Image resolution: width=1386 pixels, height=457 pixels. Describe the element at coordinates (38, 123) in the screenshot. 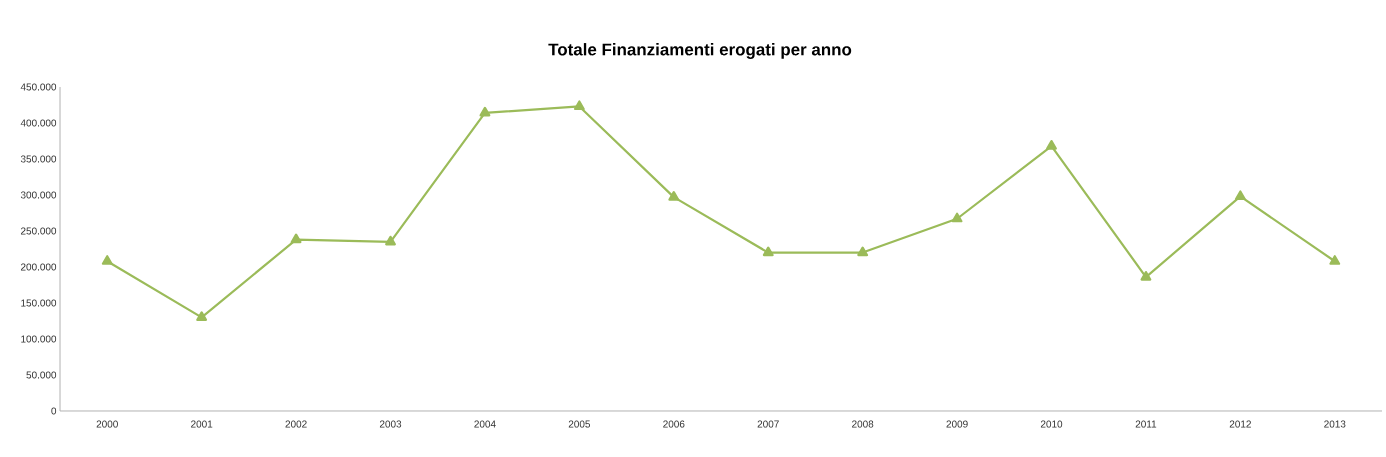

I see `y-tick-label: 400.000` at that location.